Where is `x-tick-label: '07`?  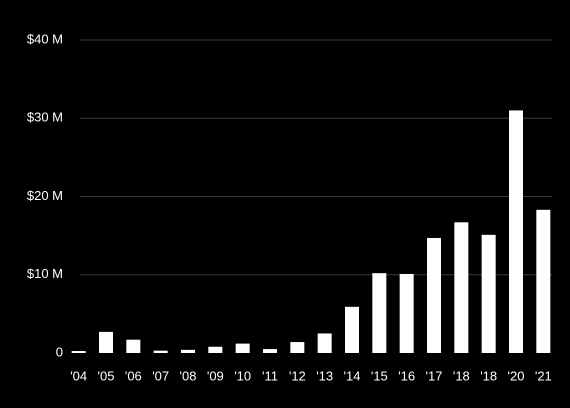 x-tick-label: '07 is located at coordinates (160, 375).